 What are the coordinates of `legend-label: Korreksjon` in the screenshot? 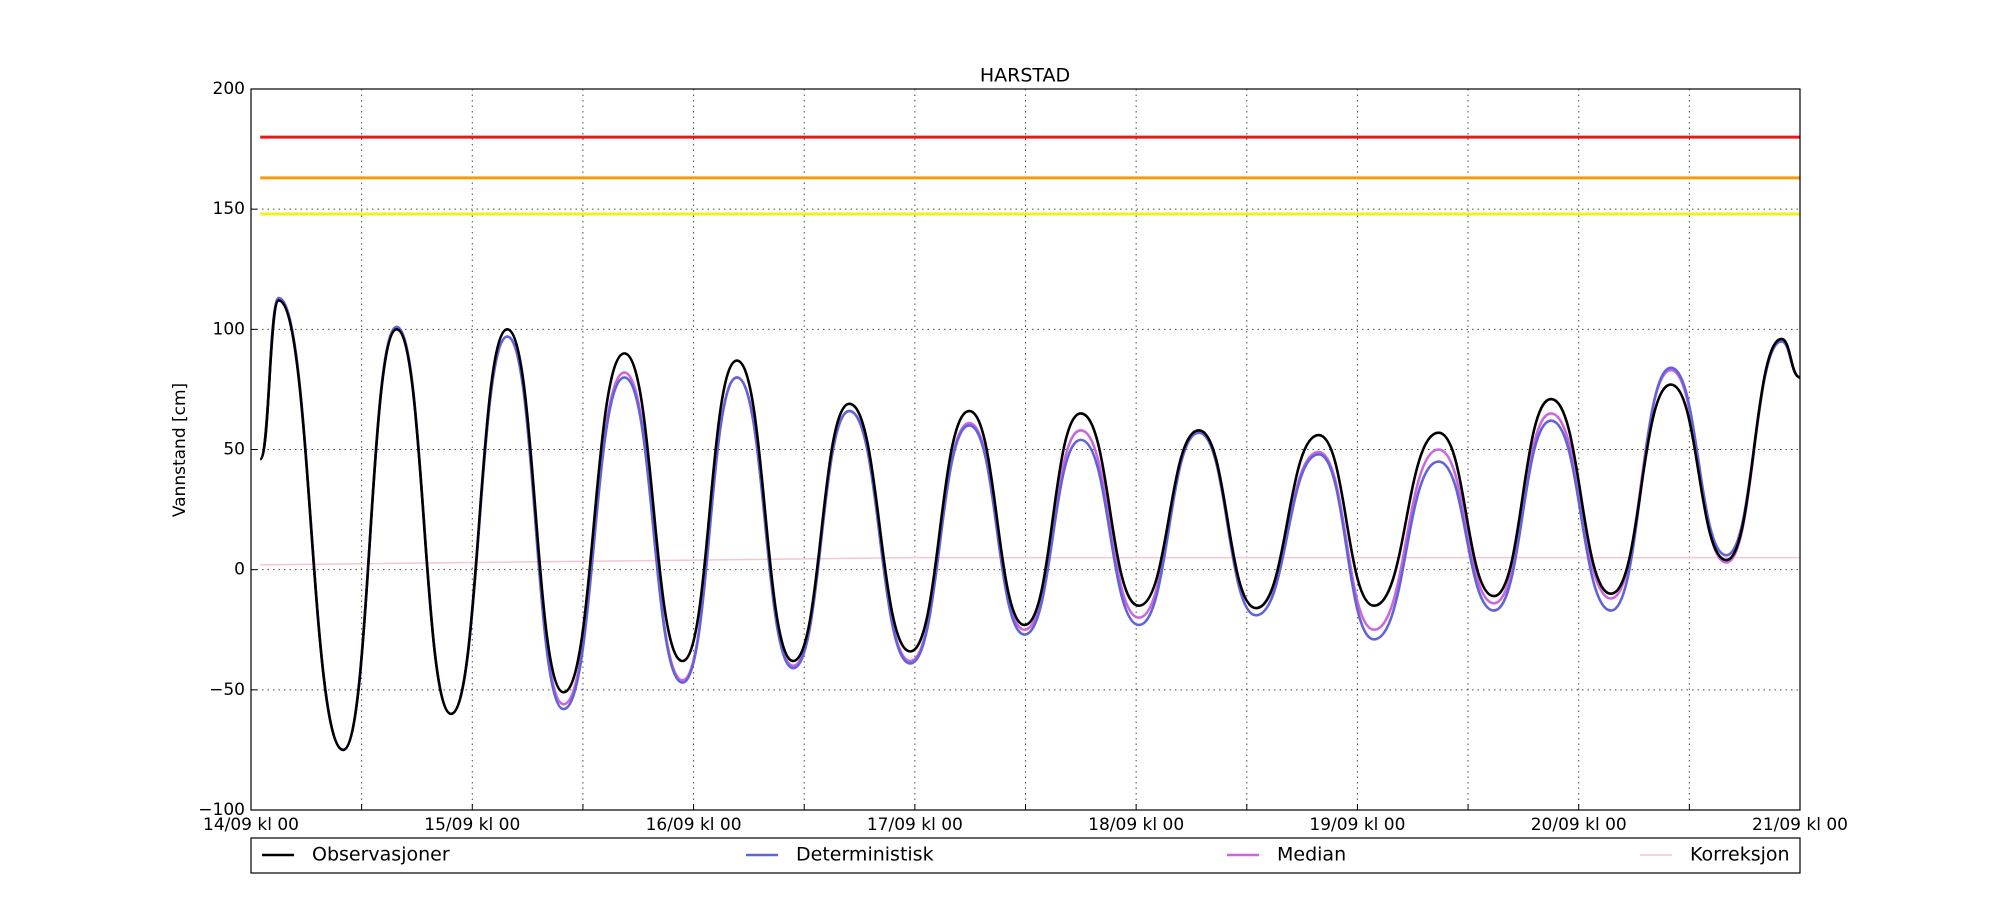 It's located at (1740, 855).